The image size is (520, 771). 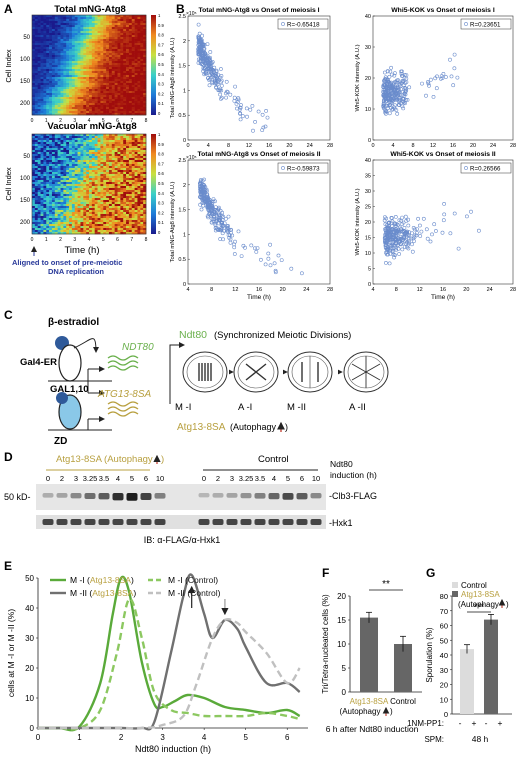 What do you see at coordinates (191, 158) in the screenshot?
I see `scatter-exponent: ×10⁵` at bounding box center [191, 158].